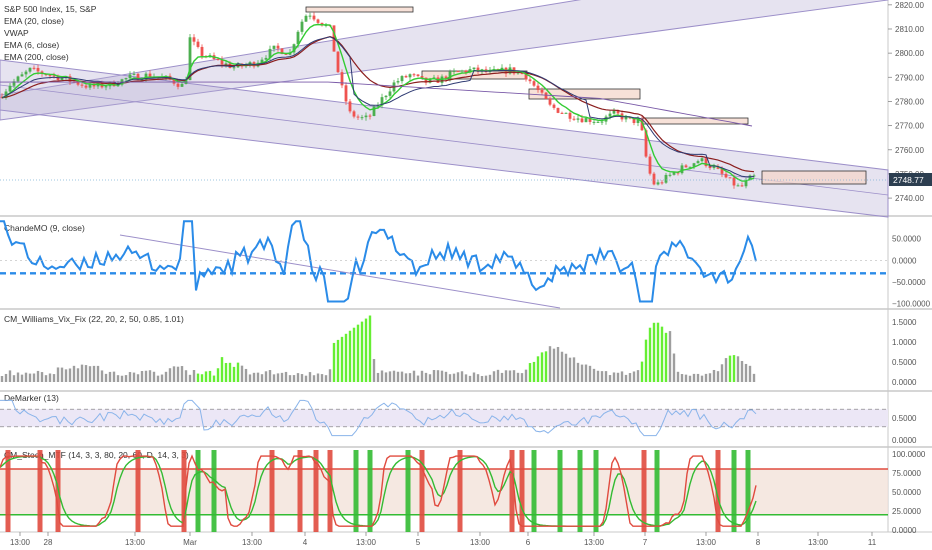  Describe the element at coordinates (16, 33) in the screenshot. I see `legend-vwap: VWAP` at that location.